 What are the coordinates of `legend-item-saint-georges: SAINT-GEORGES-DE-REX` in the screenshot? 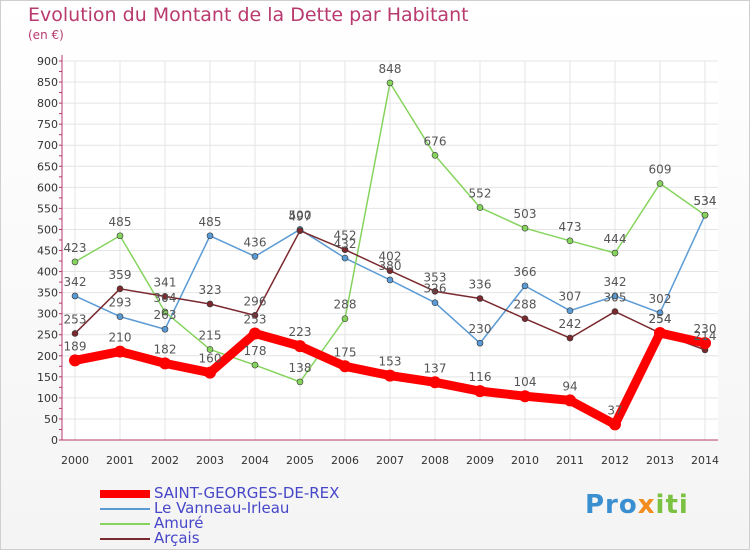 It's located at (219, 493).